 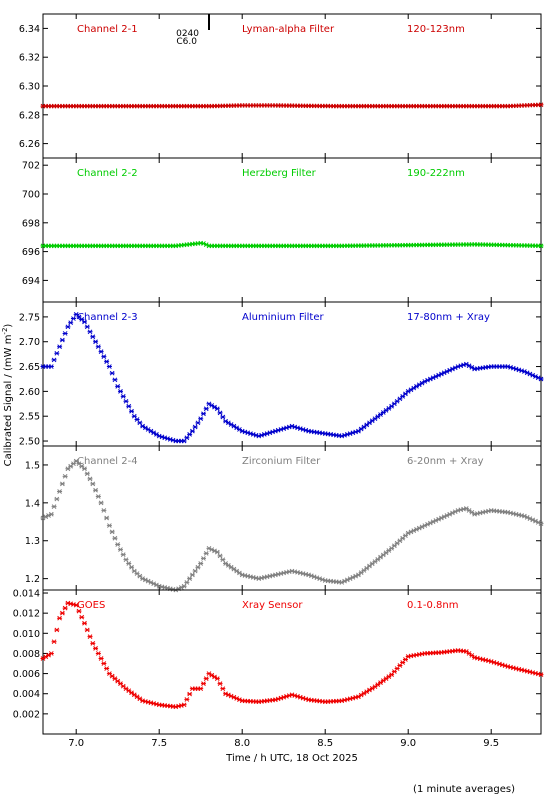 I want to click on y-tick-label: 0.012, so click(x=26, y=614).